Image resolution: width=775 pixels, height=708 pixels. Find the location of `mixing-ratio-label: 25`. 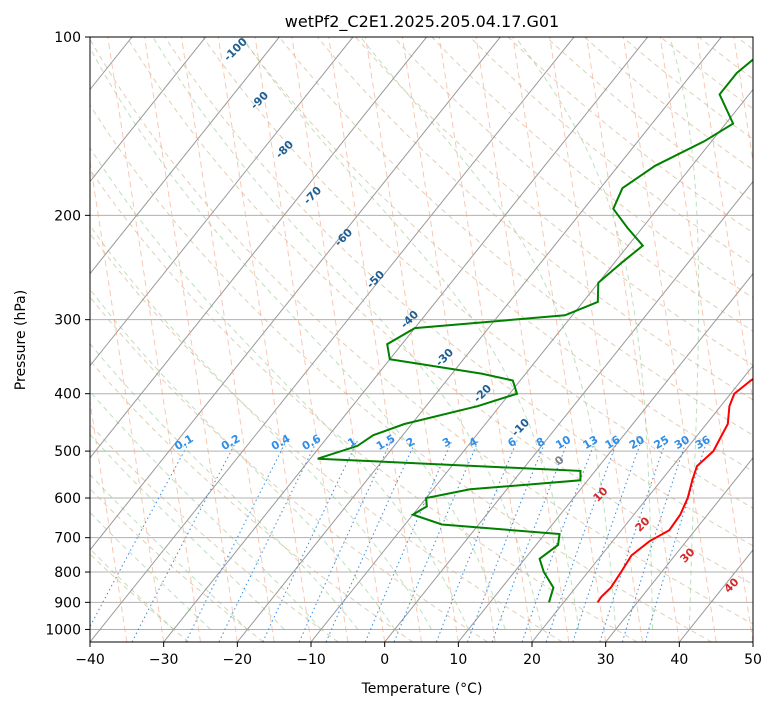

mixing-ratio-label: 25 is located at coordinates (662, 442).